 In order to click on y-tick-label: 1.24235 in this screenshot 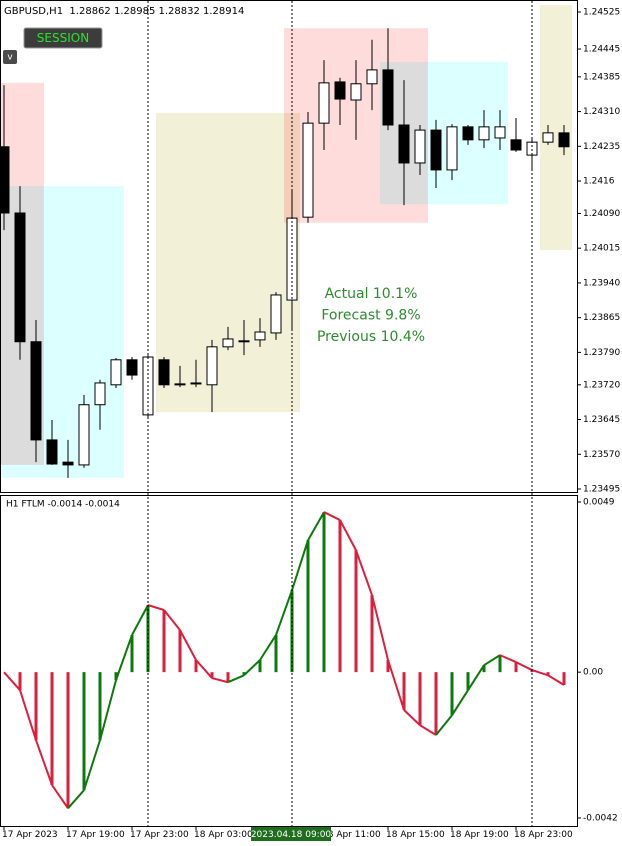, I will do `click(601, 147)`.